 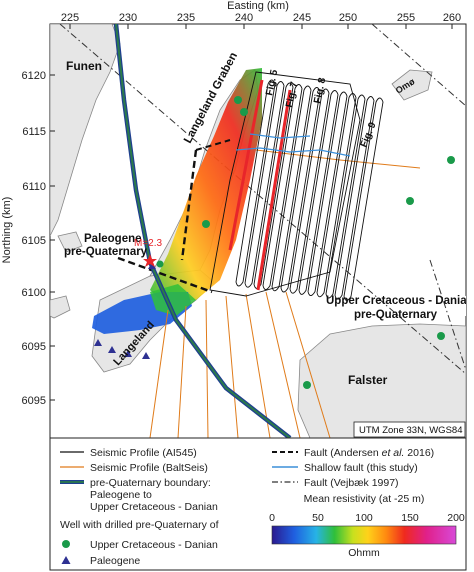 What do you see at coordinates (302, 18) in the screenshot?
I see `x-tick-label: 245` at bounding box center [302, 18].